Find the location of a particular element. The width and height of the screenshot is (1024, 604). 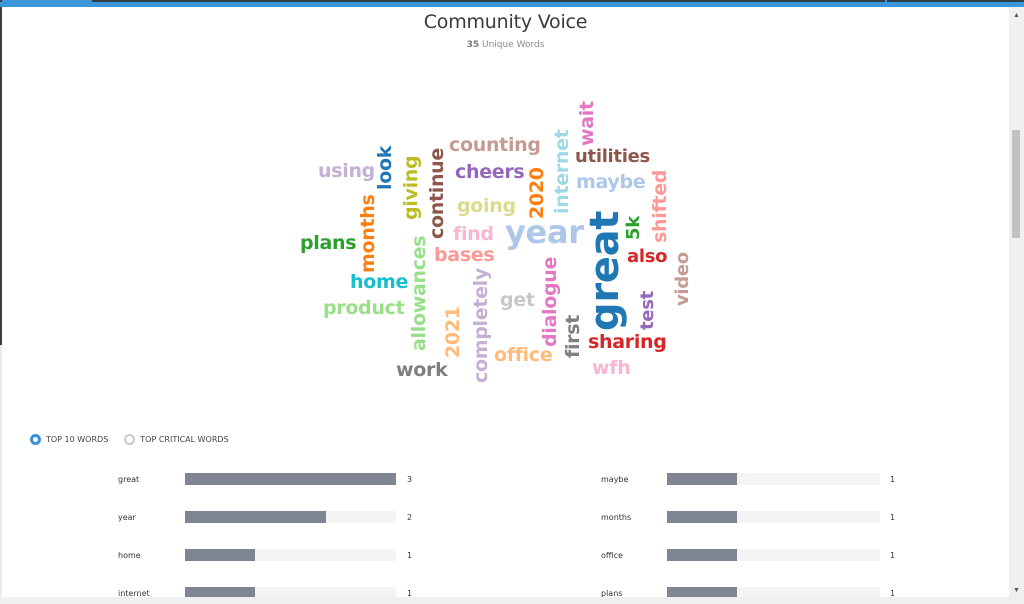

bar-label: great is located at coordinates (129, 479).